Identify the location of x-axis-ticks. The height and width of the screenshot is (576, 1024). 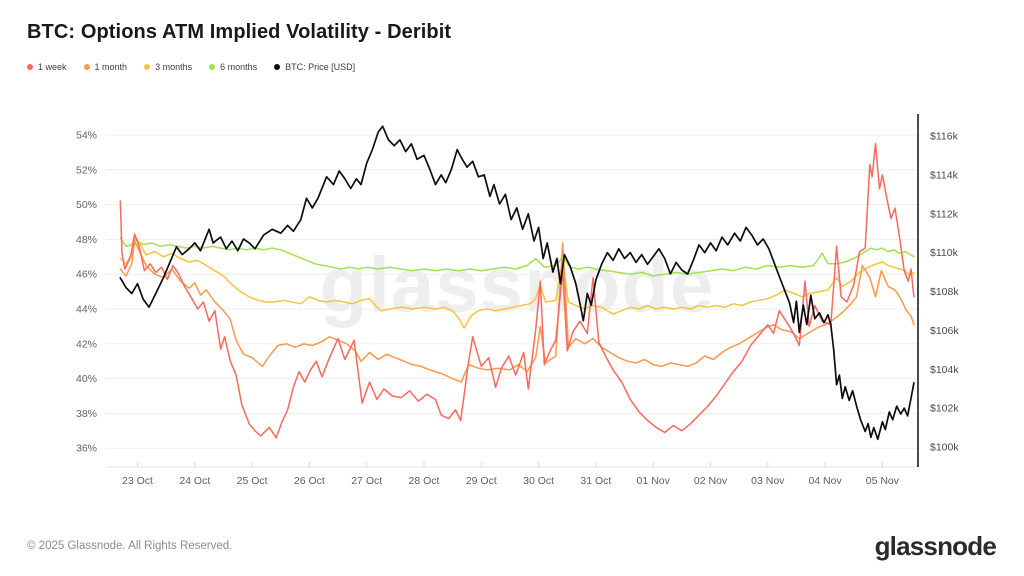
(510, 464).